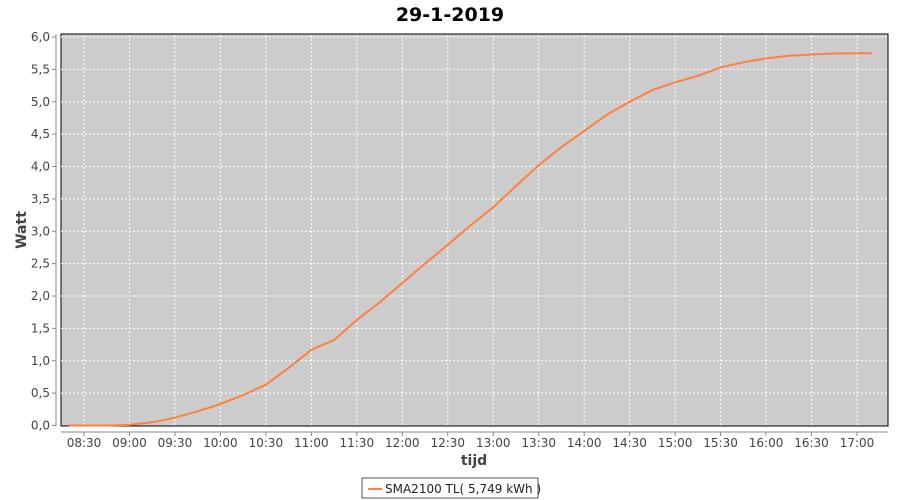 The image size is (900, 500). I want to click on y-tick-label: 4,5, so click(40, 134).